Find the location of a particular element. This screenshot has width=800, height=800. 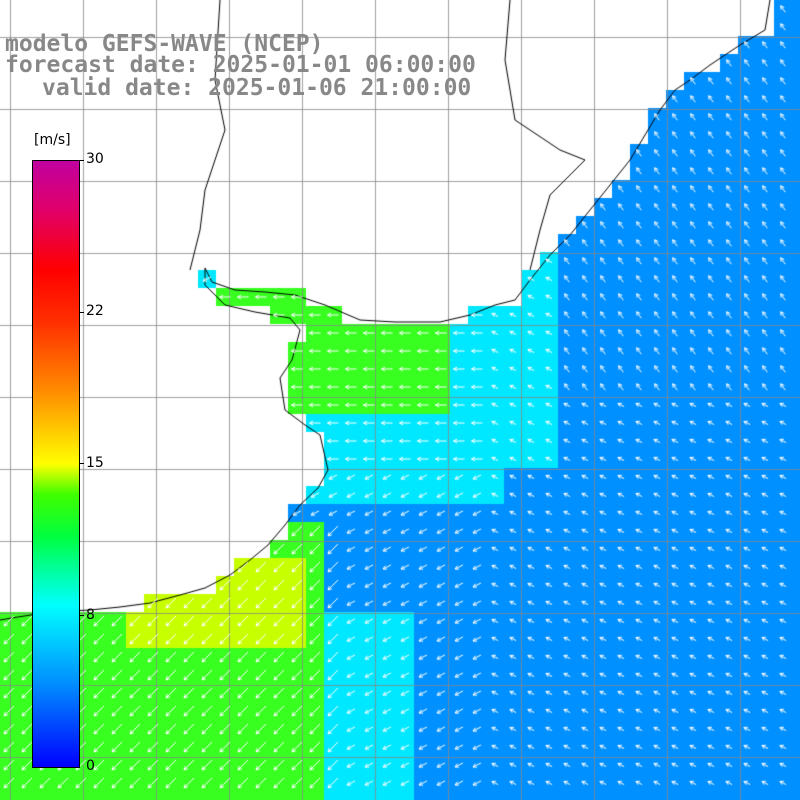

colorbar-tick-label: 22 is located at coordinates (95, 311).